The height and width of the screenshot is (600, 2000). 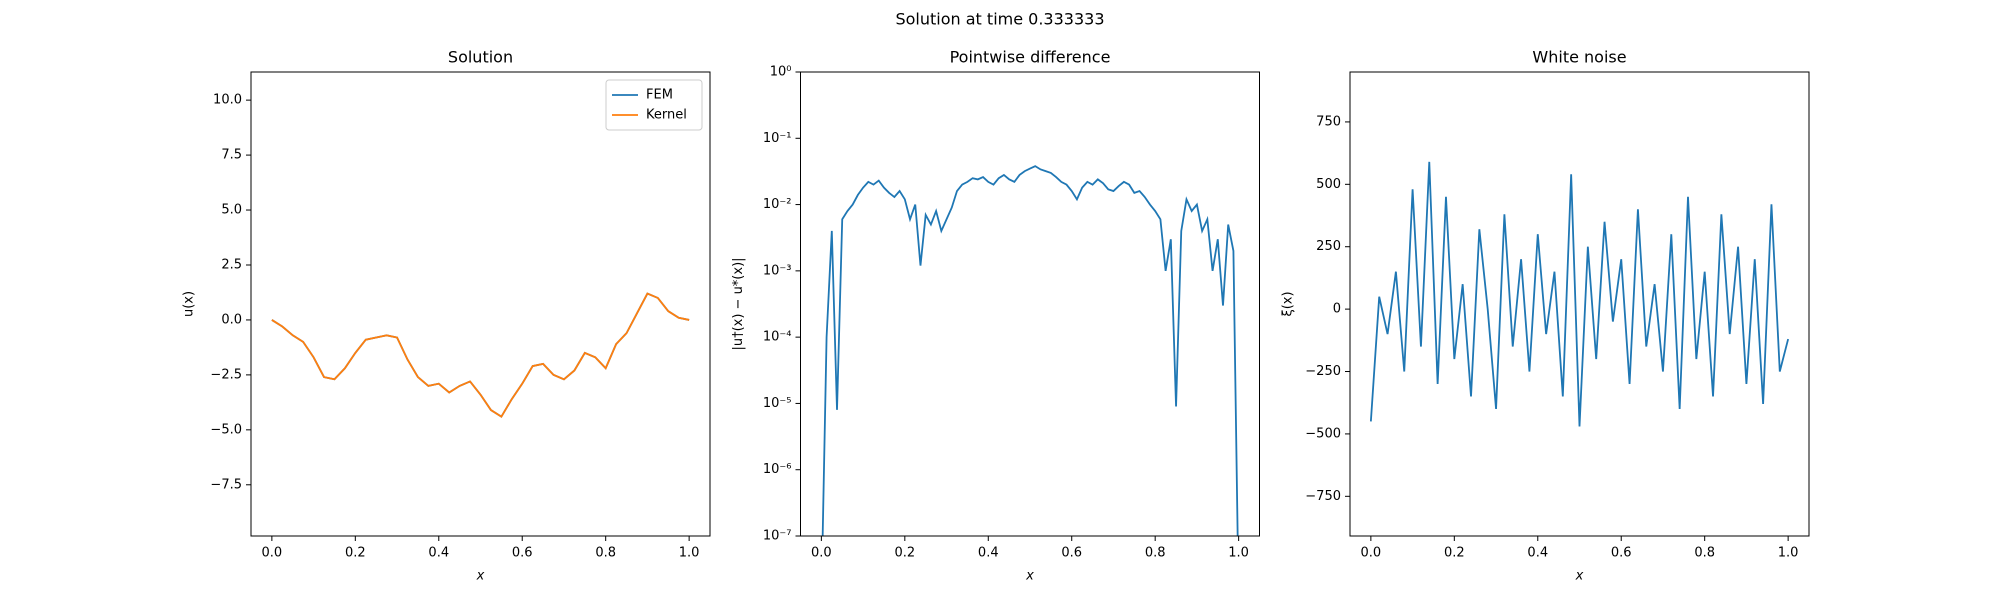 What do you see at coordinates (1337, 309) in the screenshot?
I see `y-tick-label: 0` at bounding box center [1337, 309].